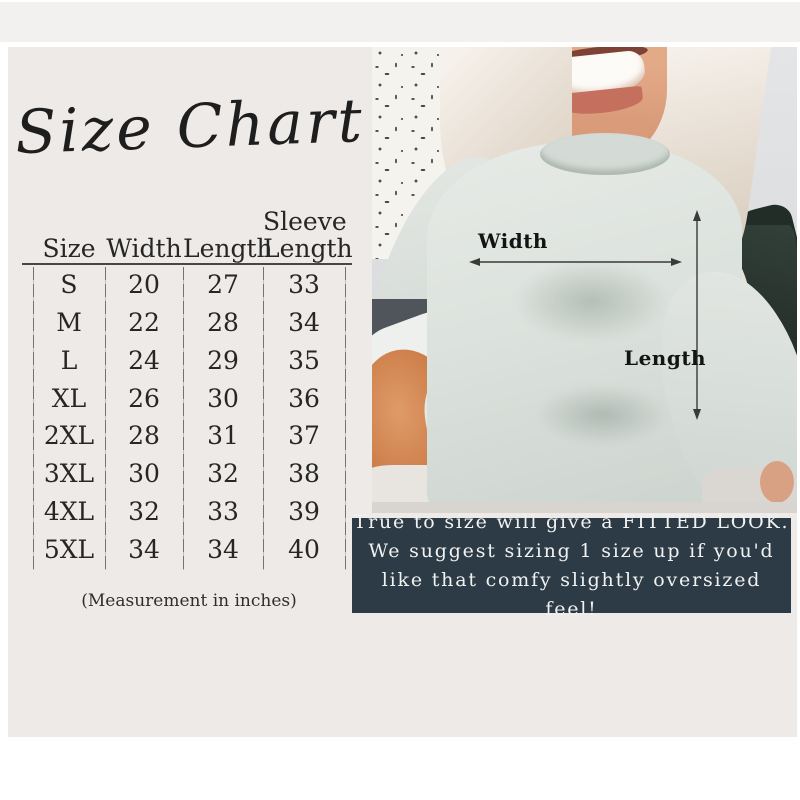 The width and height of the screenshot is (800, 800). I want to click on table-cell: 4XL, so click(69, 511).